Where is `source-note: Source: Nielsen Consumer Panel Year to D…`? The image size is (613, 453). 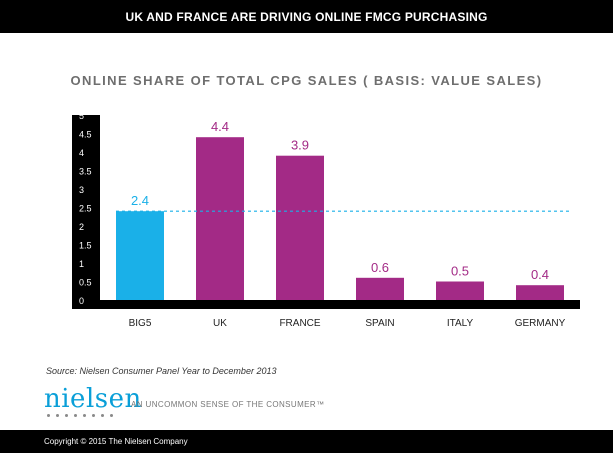
source-note: Source: Nielsen Consumer Panel Year to D… is located at coordinates (161, 371).